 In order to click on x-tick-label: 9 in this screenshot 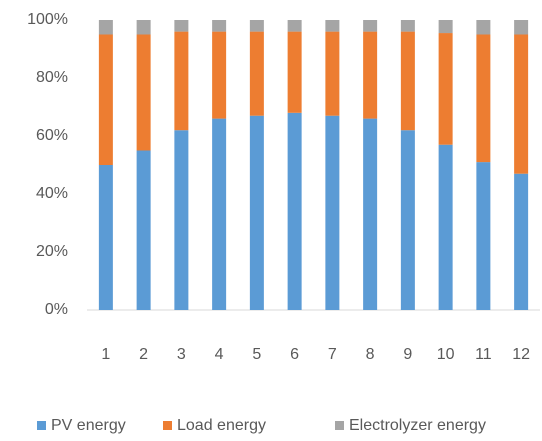, I will do `click(407, 354)`.